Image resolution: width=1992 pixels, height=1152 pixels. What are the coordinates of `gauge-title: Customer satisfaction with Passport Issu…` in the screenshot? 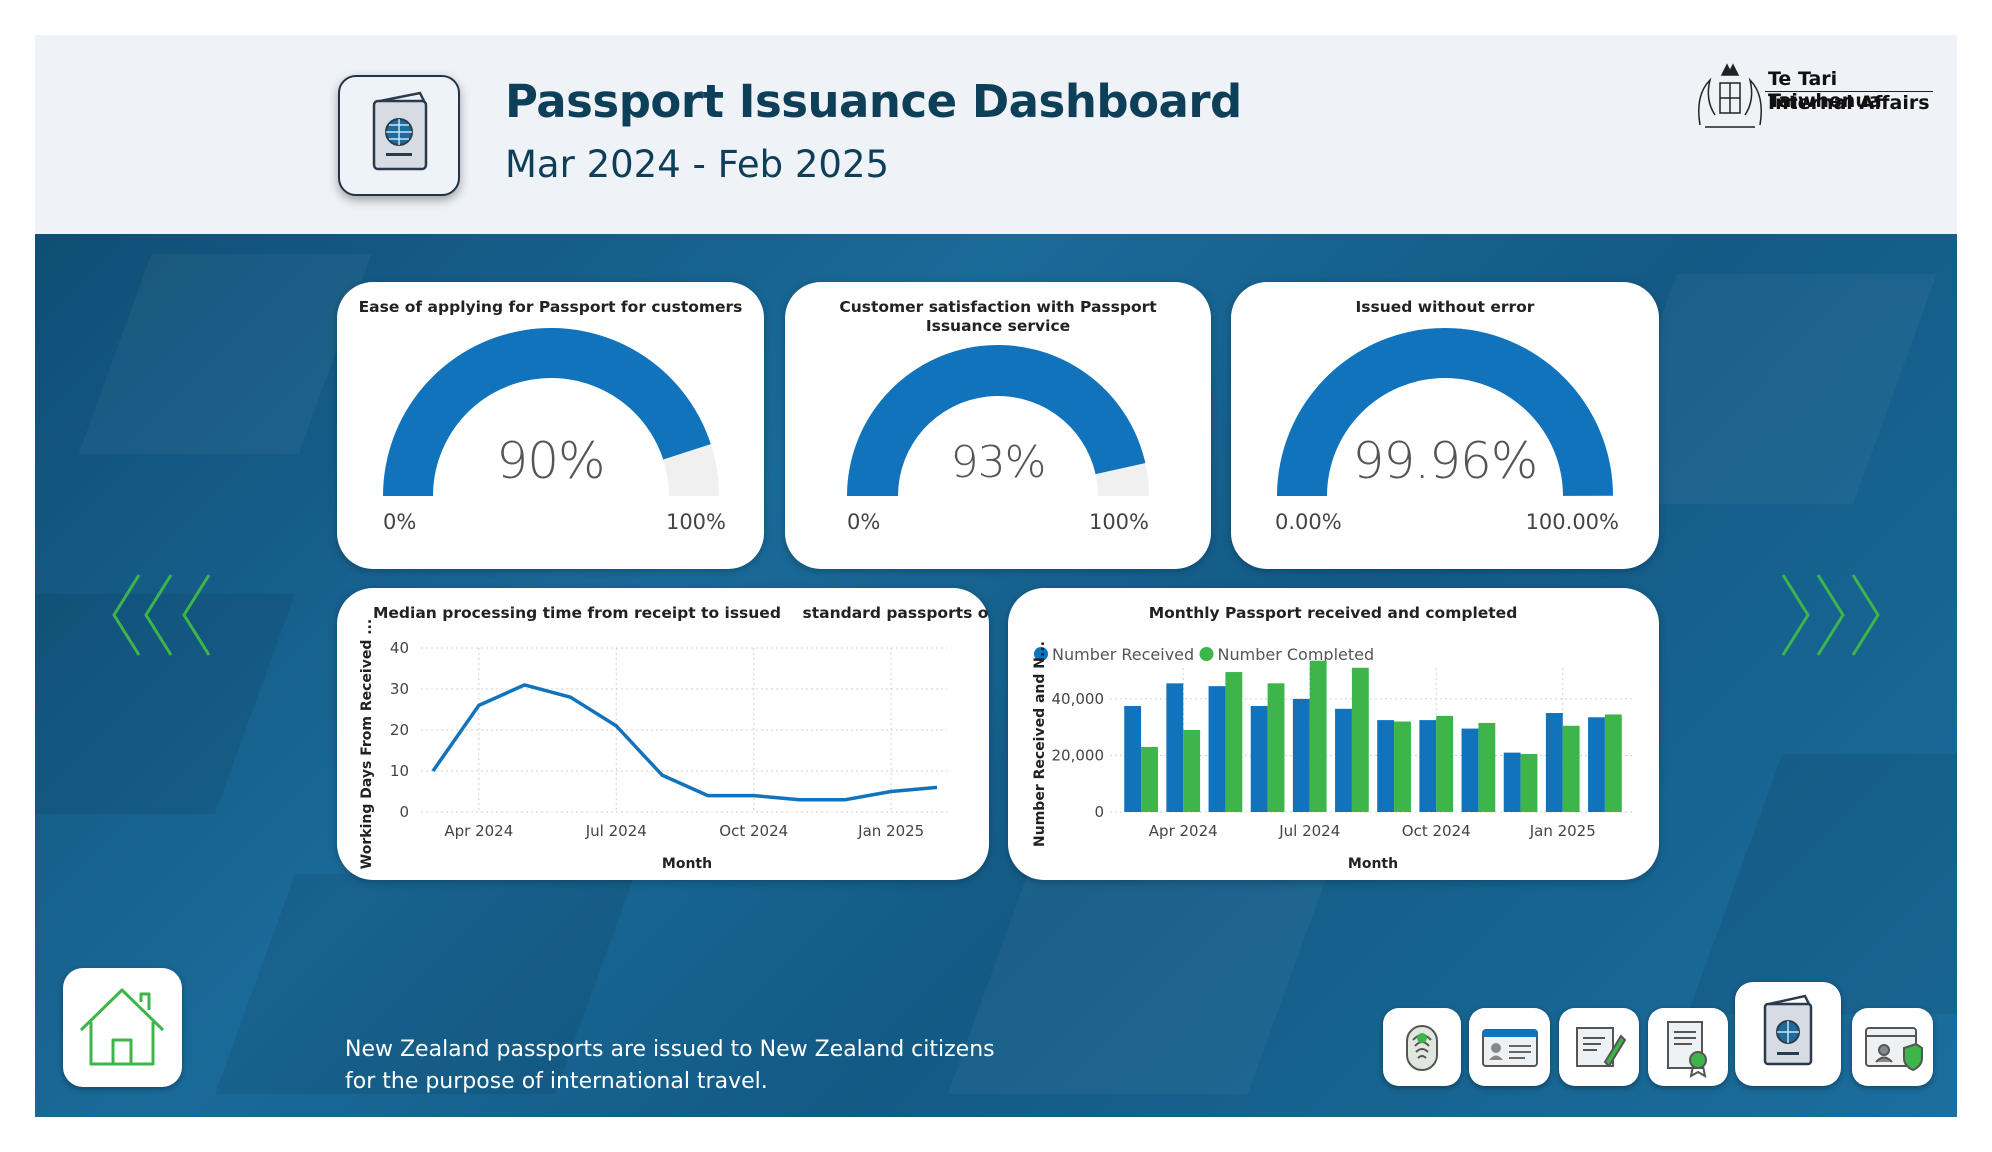 It's located at (998, 316).